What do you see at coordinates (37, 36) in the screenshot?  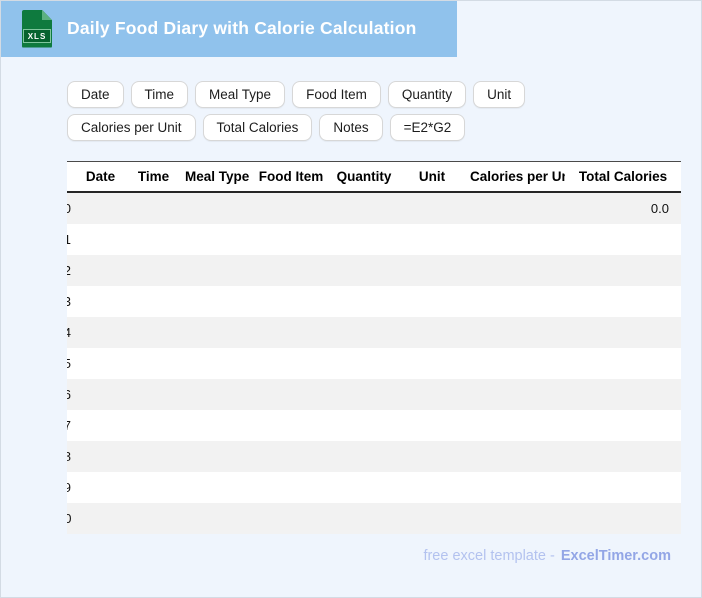 I see `xls-file-icon-label: XLS` at bounding box center [37, 36].